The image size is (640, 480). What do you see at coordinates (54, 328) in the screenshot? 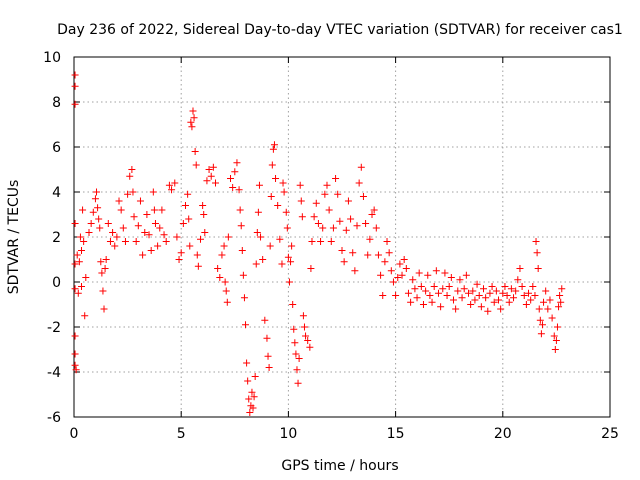
I see `y-tick-label: -2` at bounding box center [54, 328].